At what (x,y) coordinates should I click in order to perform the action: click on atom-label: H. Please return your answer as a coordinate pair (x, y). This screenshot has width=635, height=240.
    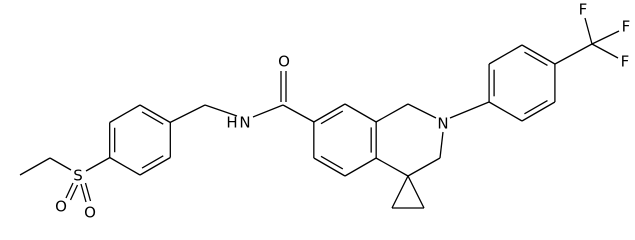
    Looking at the image, I should click on (231, 123).